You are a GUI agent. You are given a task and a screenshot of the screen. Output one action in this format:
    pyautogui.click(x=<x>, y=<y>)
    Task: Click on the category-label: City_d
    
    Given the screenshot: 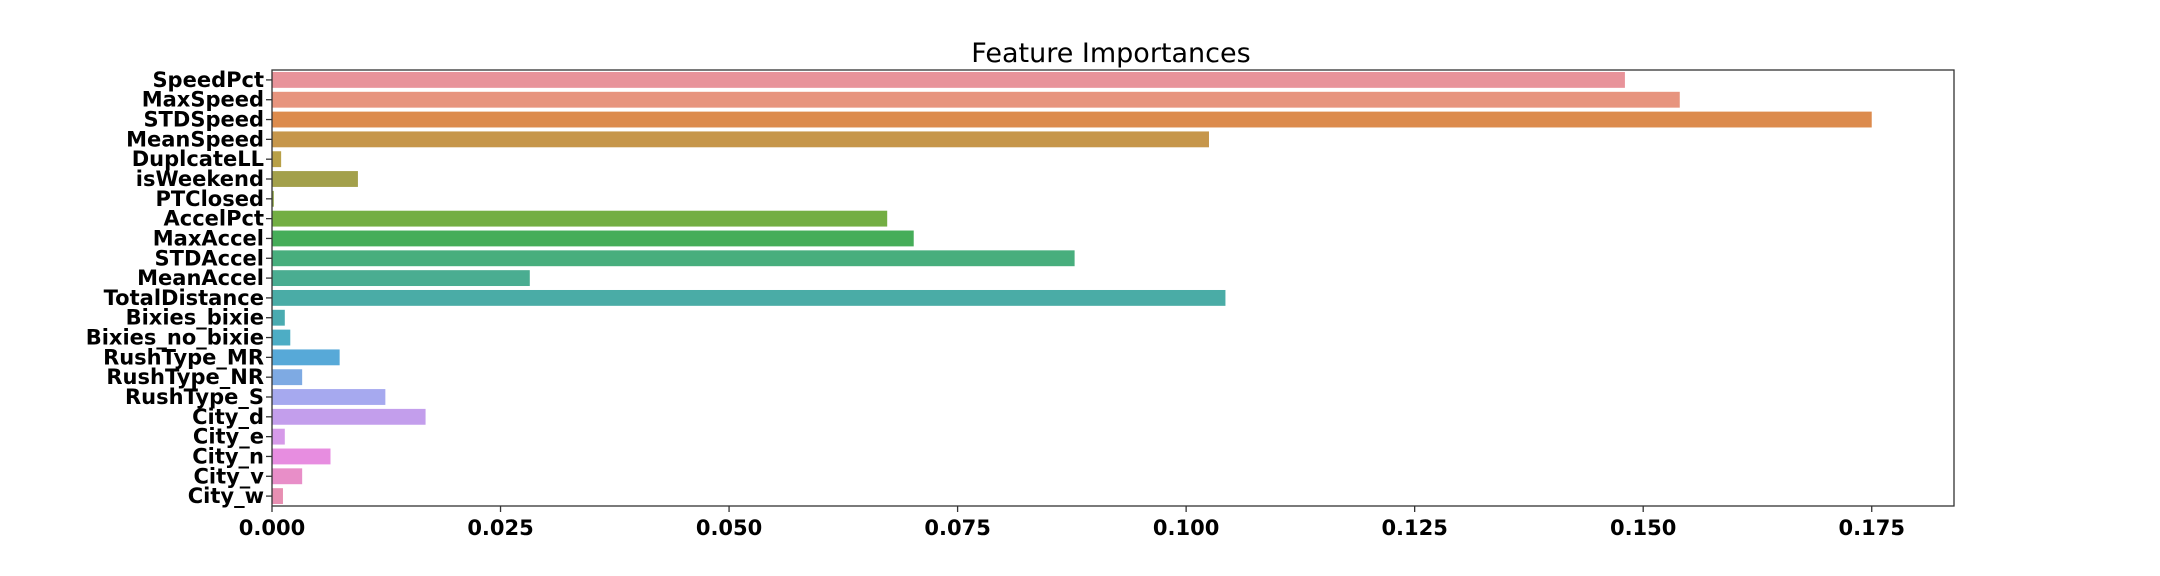 What is the action you would take?
    pyautogui.click(x=228, y=417)
    